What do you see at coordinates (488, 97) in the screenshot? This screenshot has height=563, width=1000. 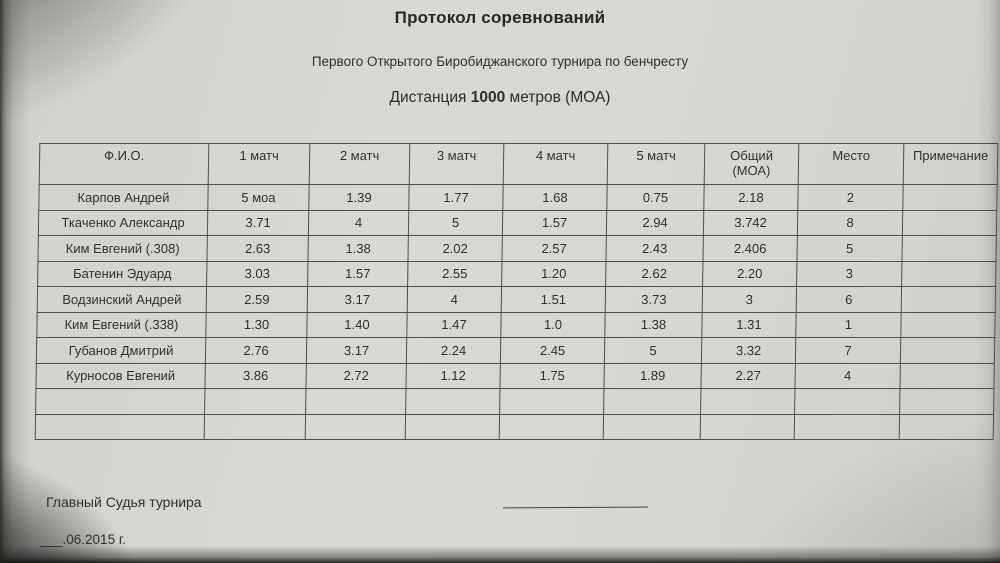 I see `distance-value: 1000` at bounding box center [488, 97].